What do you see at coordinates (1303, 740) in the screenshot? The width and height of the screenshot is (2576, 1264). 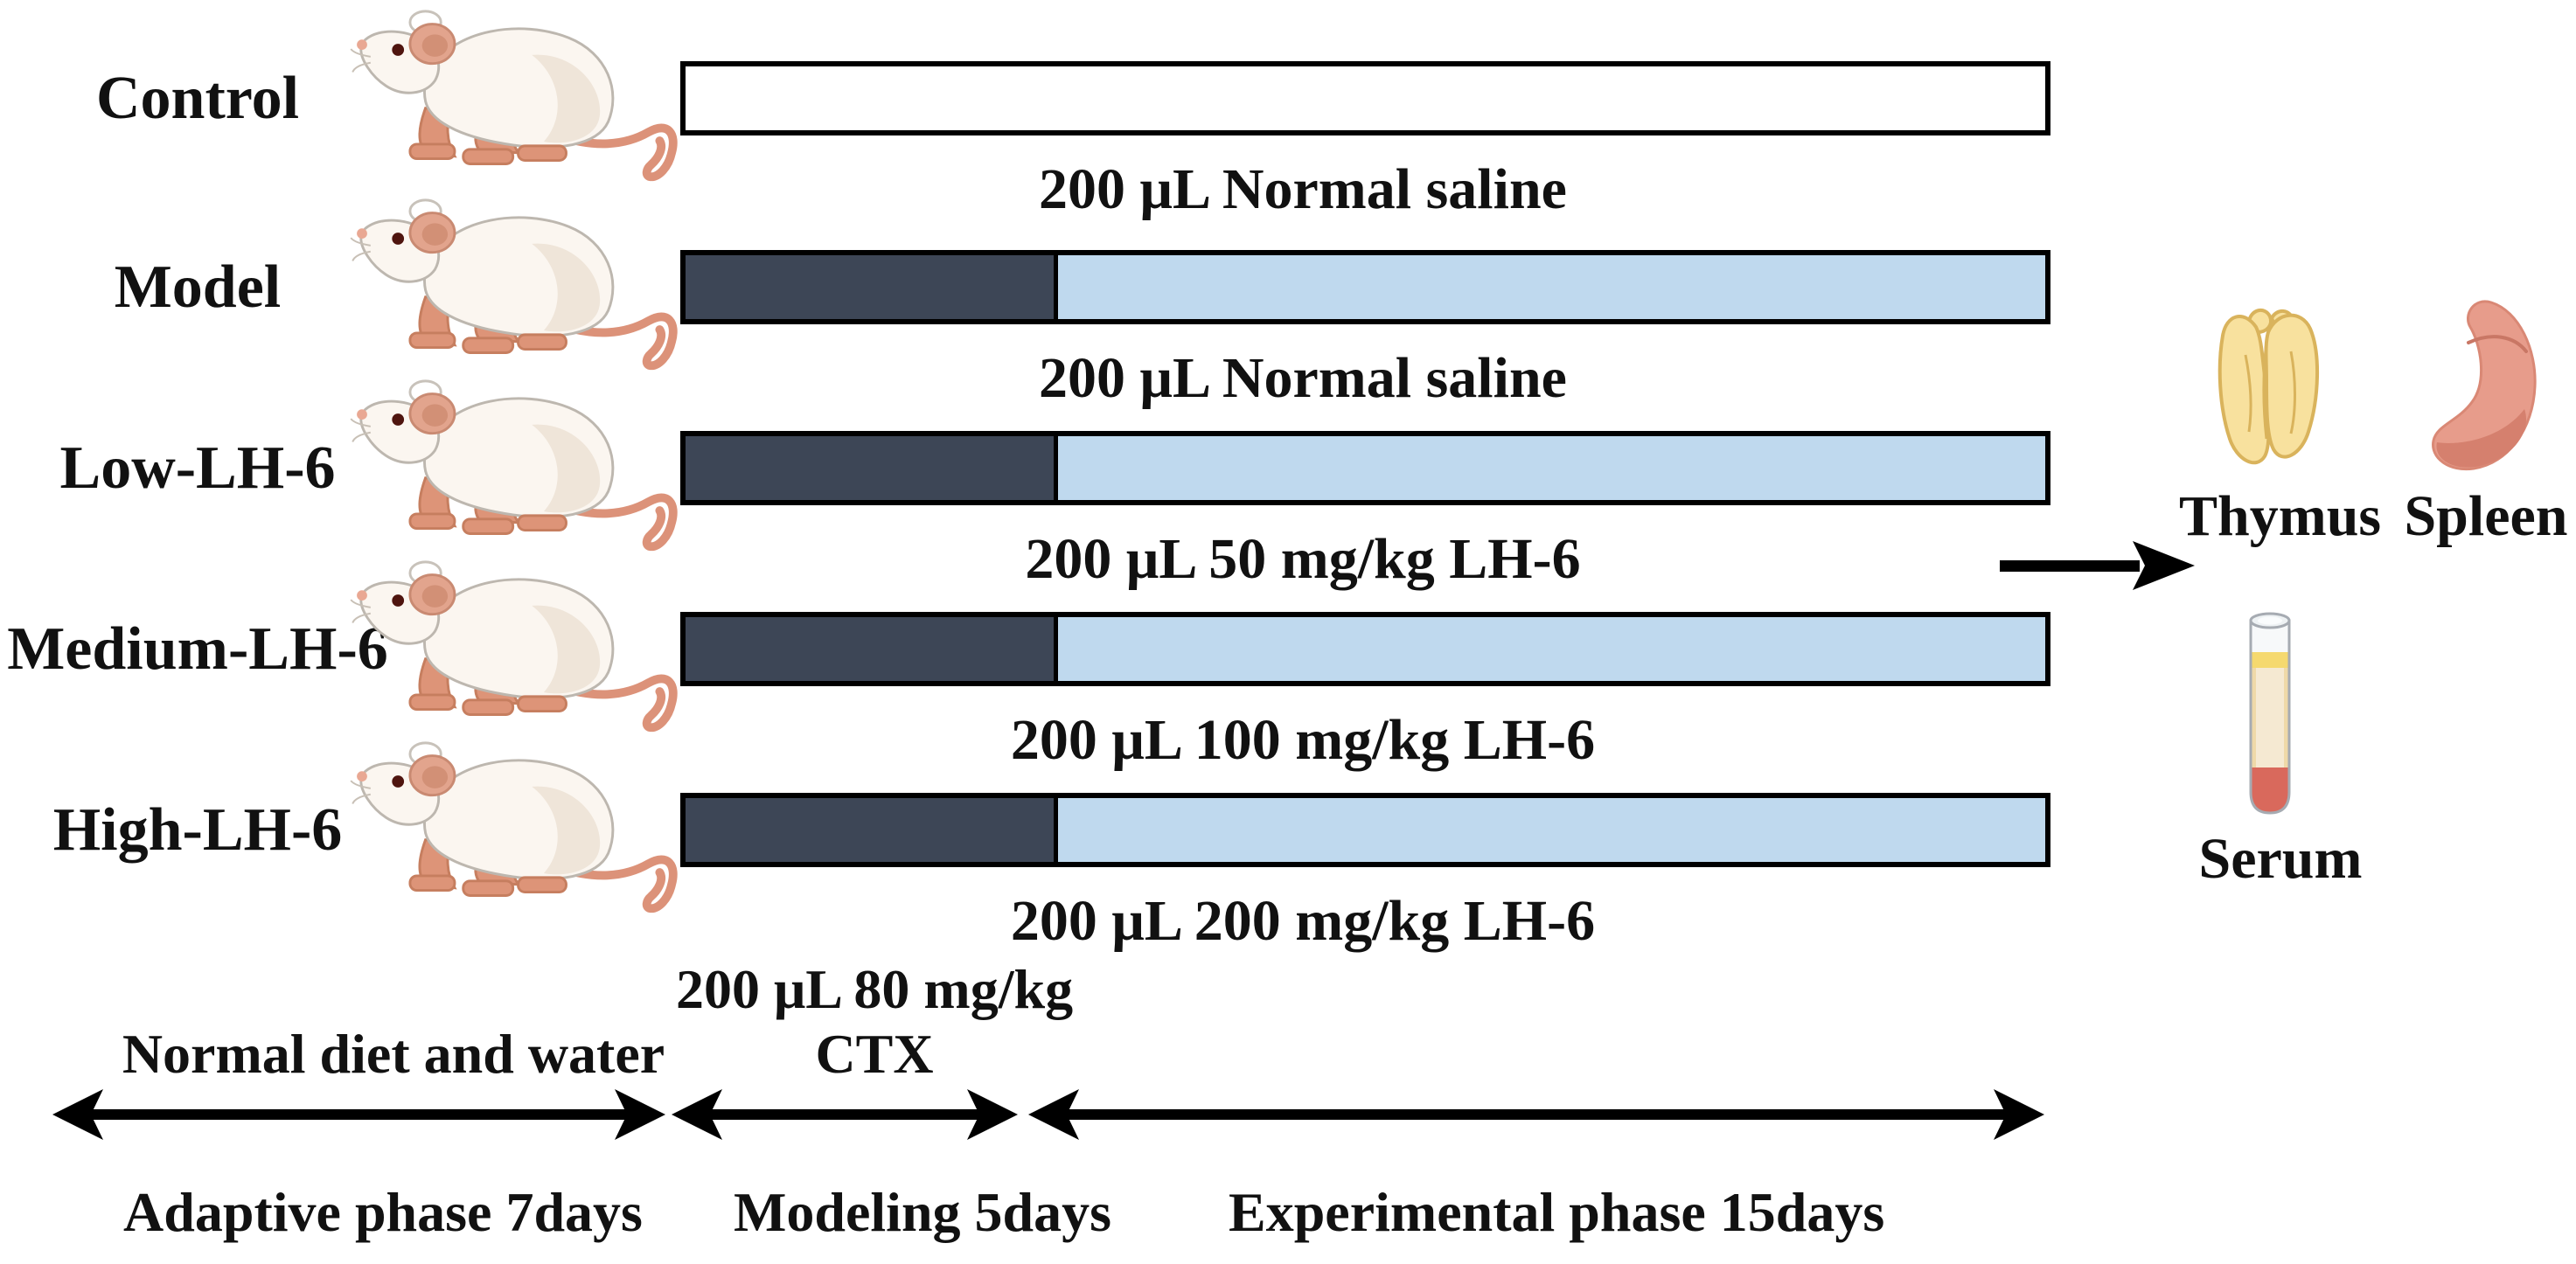 I see `dose-caption: 200 μL 100 mg/kg LH-6` at bounding box center [1303, 740].